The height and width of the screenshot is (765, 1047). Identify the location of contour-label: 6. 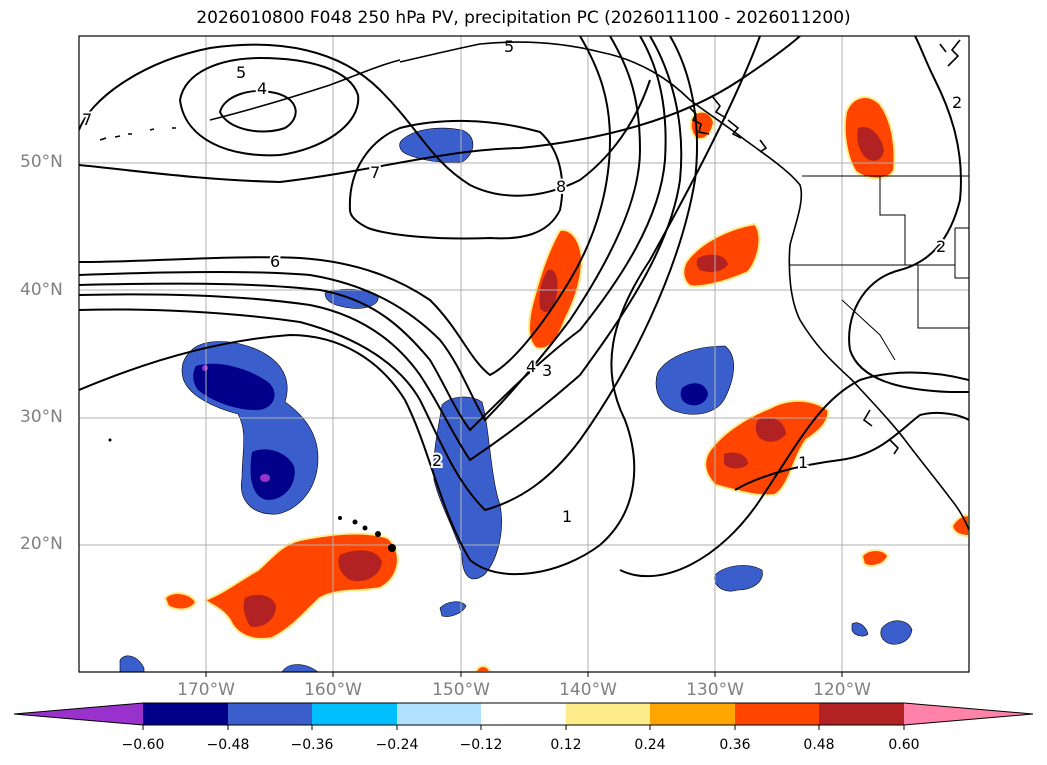
(275, 261).